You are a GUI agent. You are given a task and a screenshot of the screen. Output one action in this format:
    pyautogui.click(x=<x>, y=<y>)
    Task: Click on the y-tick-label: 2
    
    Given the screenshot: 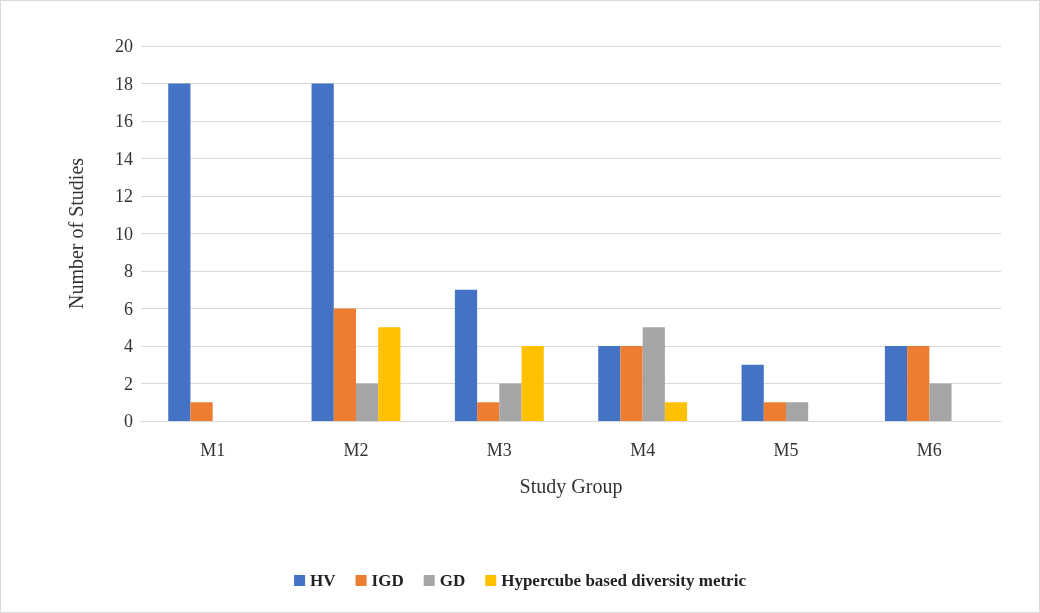 What is the action you would take?
    pyautogui.click(x=128, y=383)
    